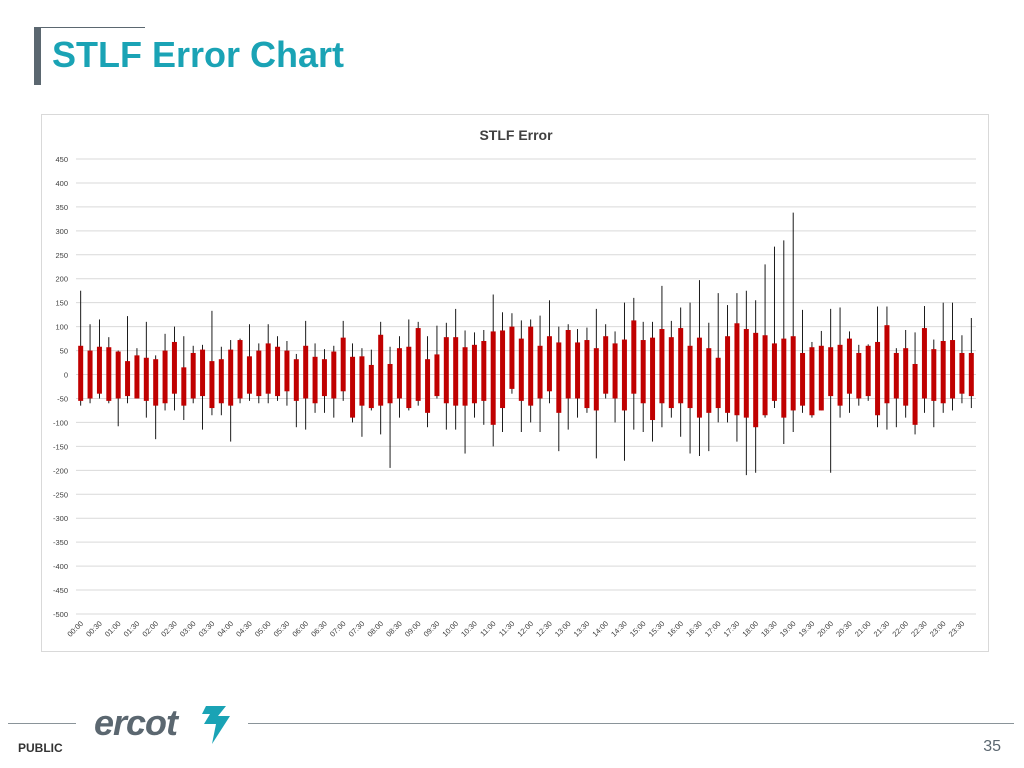  Describe the element at coordinates (60, 614) in the screenshot. I see `y-tick-label: -500` at that location.